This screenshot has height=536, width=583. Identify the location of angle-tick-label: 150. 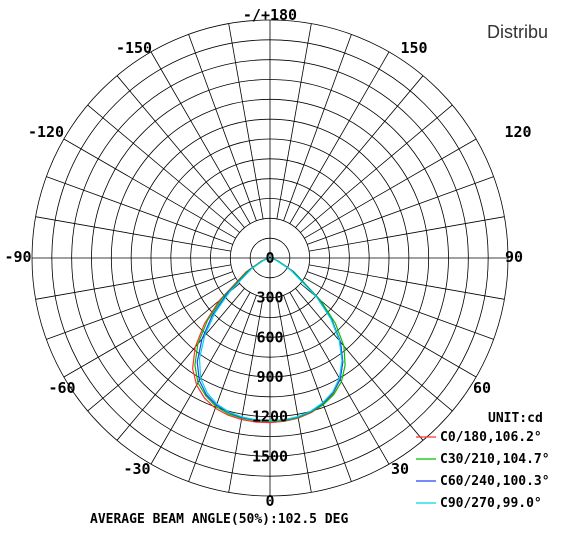
(413, 48).